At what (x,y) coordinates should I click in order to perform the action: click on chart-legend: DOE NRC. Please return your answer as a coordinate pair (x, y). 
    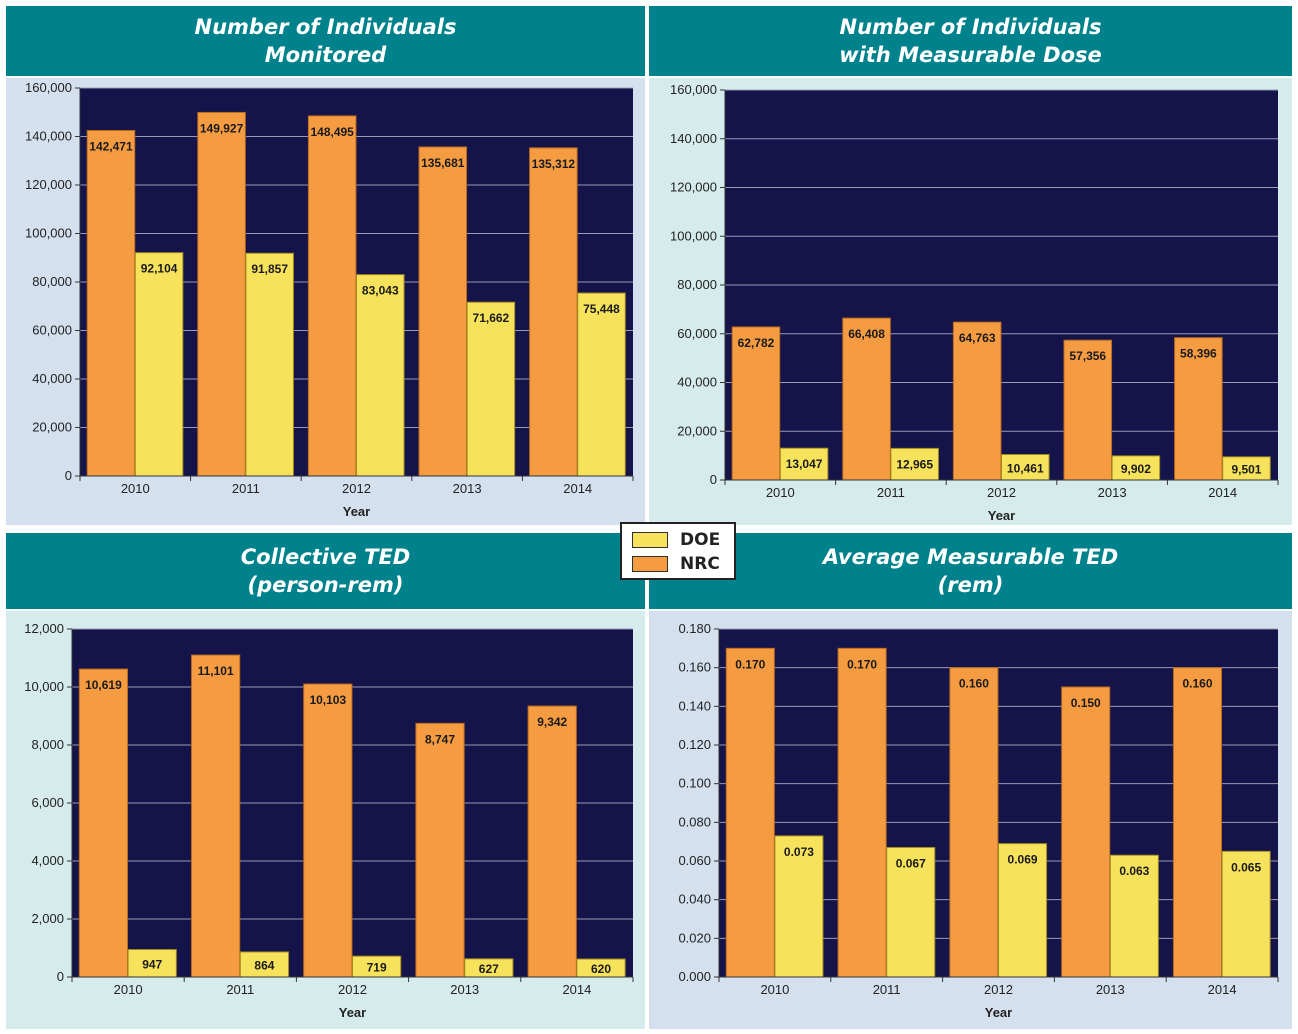
    Looking at the image, I should click on (678, 551).